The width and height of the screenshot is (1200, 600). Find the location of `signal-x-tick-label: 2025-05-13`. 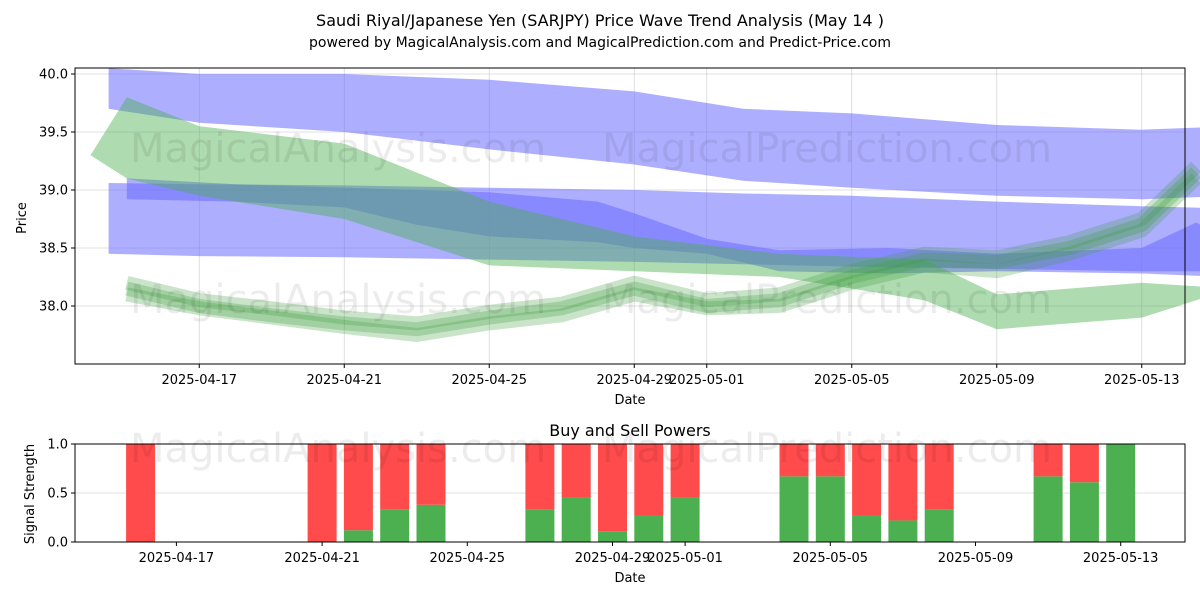

signal-x-tick-label: 2025-05-13 is located at coordinates (1121, 558).